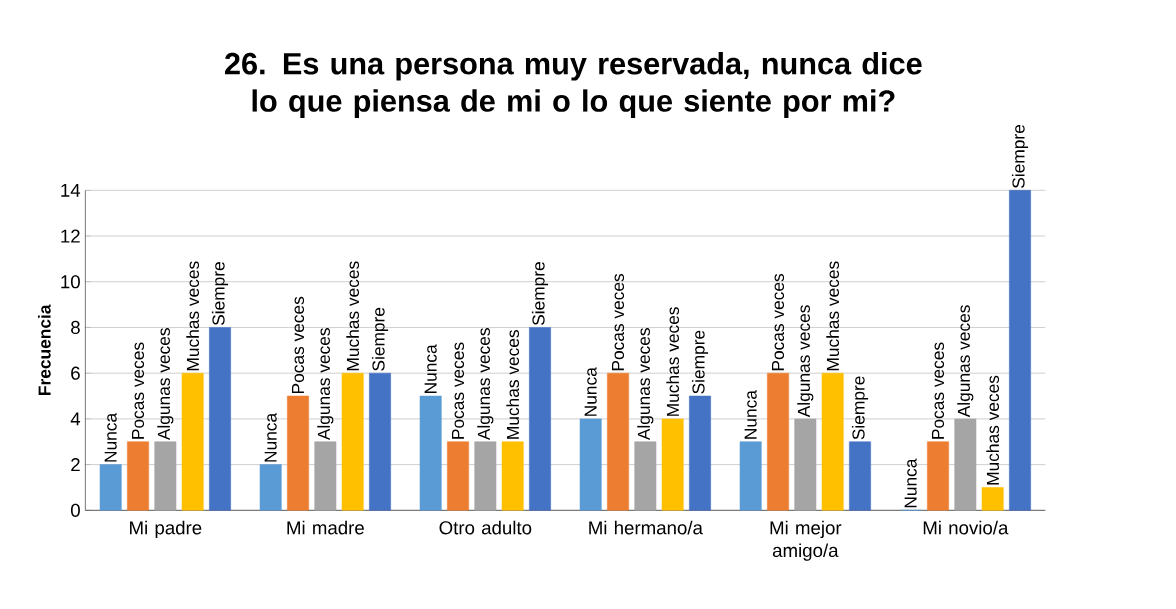 The height and width of the screenshot is (609, 1176). I want to click on y-tick-label: 4, so click(75, 419).